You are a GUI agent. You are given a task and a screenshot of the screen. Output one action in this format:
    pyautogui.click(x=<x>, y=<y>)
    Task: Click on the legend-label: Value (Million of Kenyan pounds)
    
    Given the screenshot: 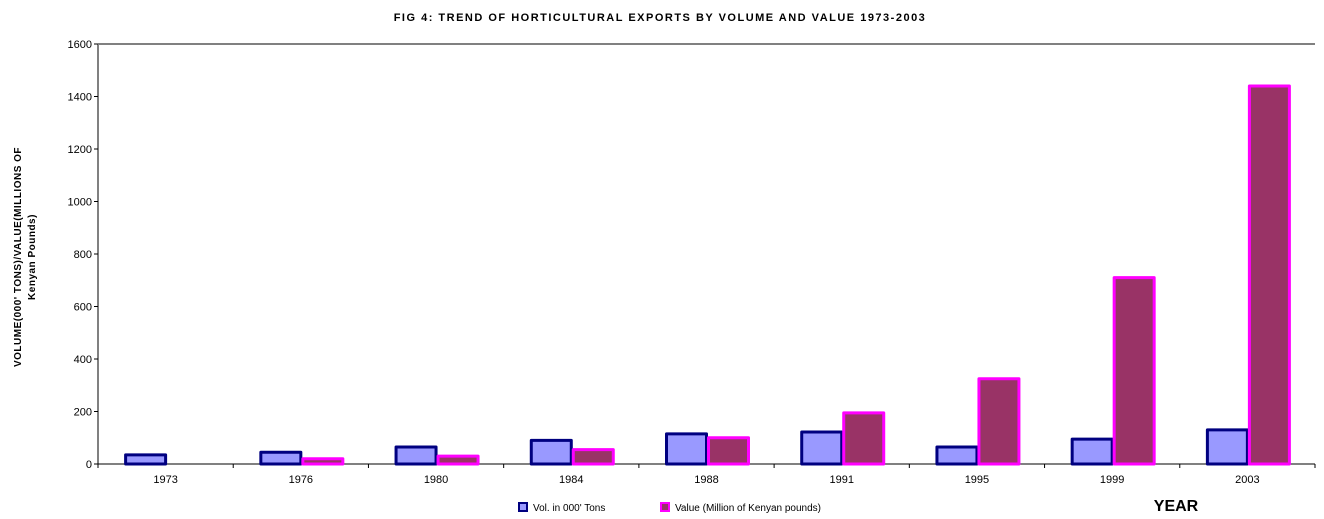 What is the action you would take?
    pyautogui.click(x=748, y=508)
    